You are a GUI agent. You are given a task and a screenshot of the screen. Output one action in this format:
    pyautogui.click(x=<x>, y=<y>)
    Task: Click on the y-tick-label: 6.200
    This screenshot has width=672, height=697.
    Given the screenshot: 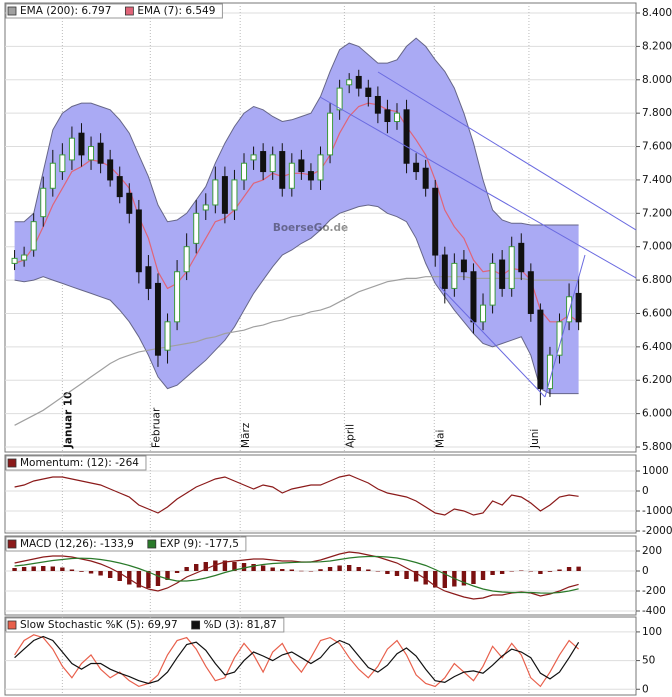 What is the action you would take?
    pyautogui.click(x=657, y=380)
    